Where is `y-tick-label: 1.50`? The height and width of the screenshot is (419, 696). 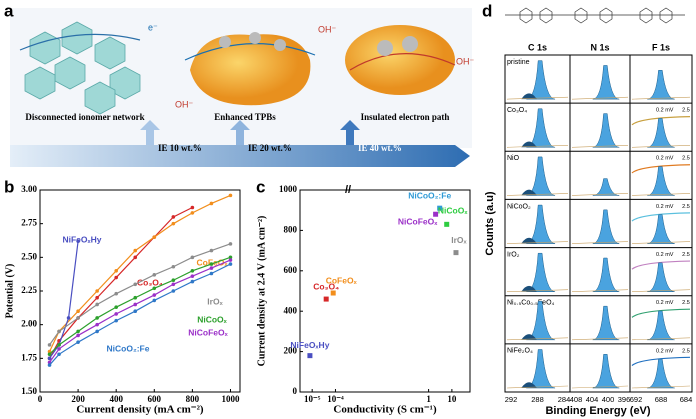
y-tick-label: 1.50 is located at coordinates (29, 391).